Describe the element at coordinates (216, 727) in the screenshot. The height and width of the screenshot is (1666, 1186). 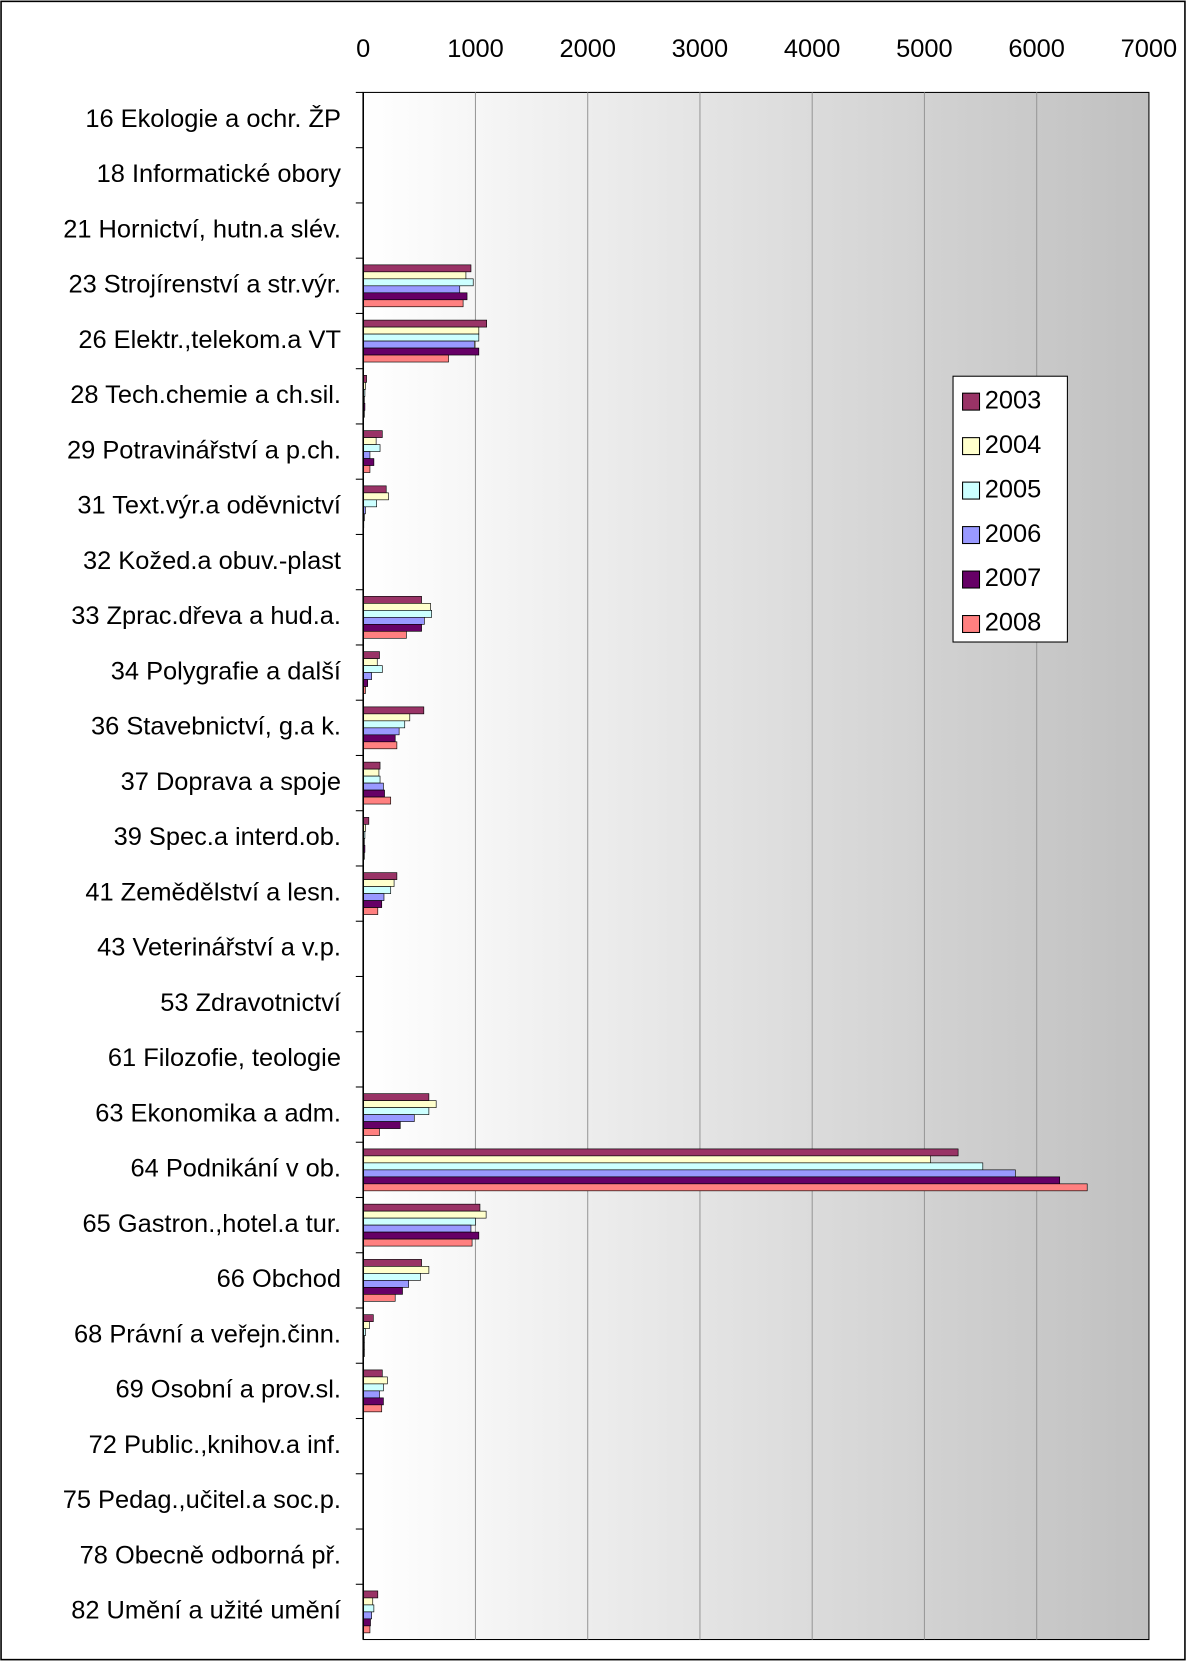
I see `y-tick-label: 36 Stavebnictví, g.a k.` at that location.